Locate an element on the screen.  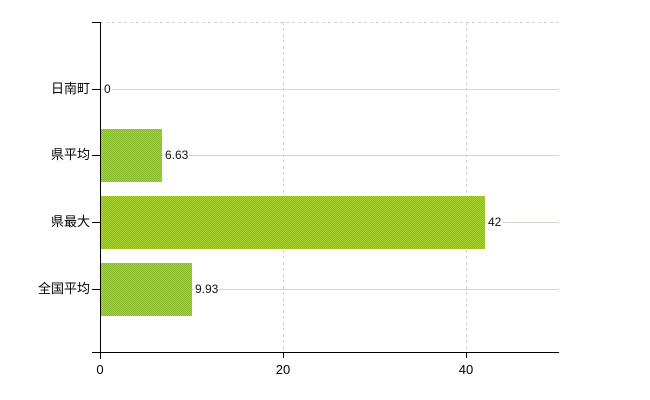
y-axis-line is located at coordinates (100, 190).